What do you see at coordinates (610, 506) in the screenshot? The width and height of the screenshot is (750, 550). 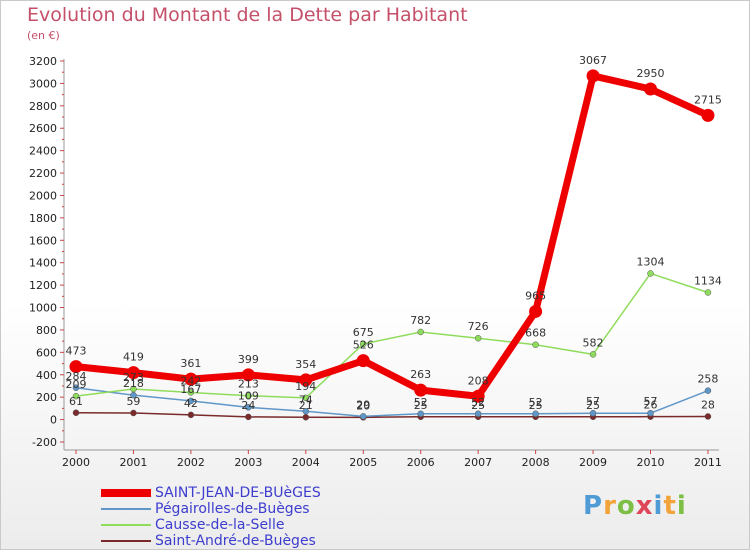 I see `logo-letter: r` at bounding box center [610, 506].